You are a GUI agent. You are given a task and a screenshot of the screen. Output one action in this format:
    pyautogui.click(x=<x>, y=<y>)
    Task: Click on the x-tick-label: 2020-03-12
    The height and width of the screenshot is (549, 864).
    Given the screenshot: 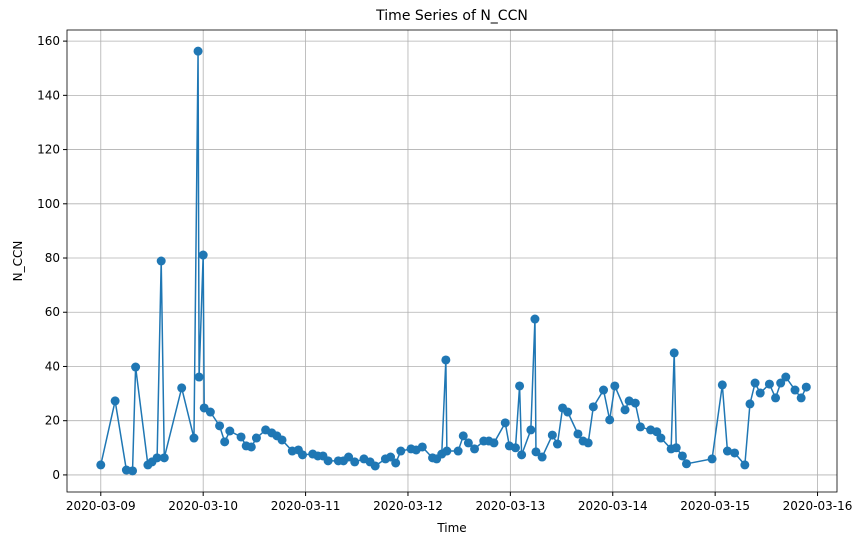 What is the action you would take?
    pyautogui.click(x=408, y=506)
    